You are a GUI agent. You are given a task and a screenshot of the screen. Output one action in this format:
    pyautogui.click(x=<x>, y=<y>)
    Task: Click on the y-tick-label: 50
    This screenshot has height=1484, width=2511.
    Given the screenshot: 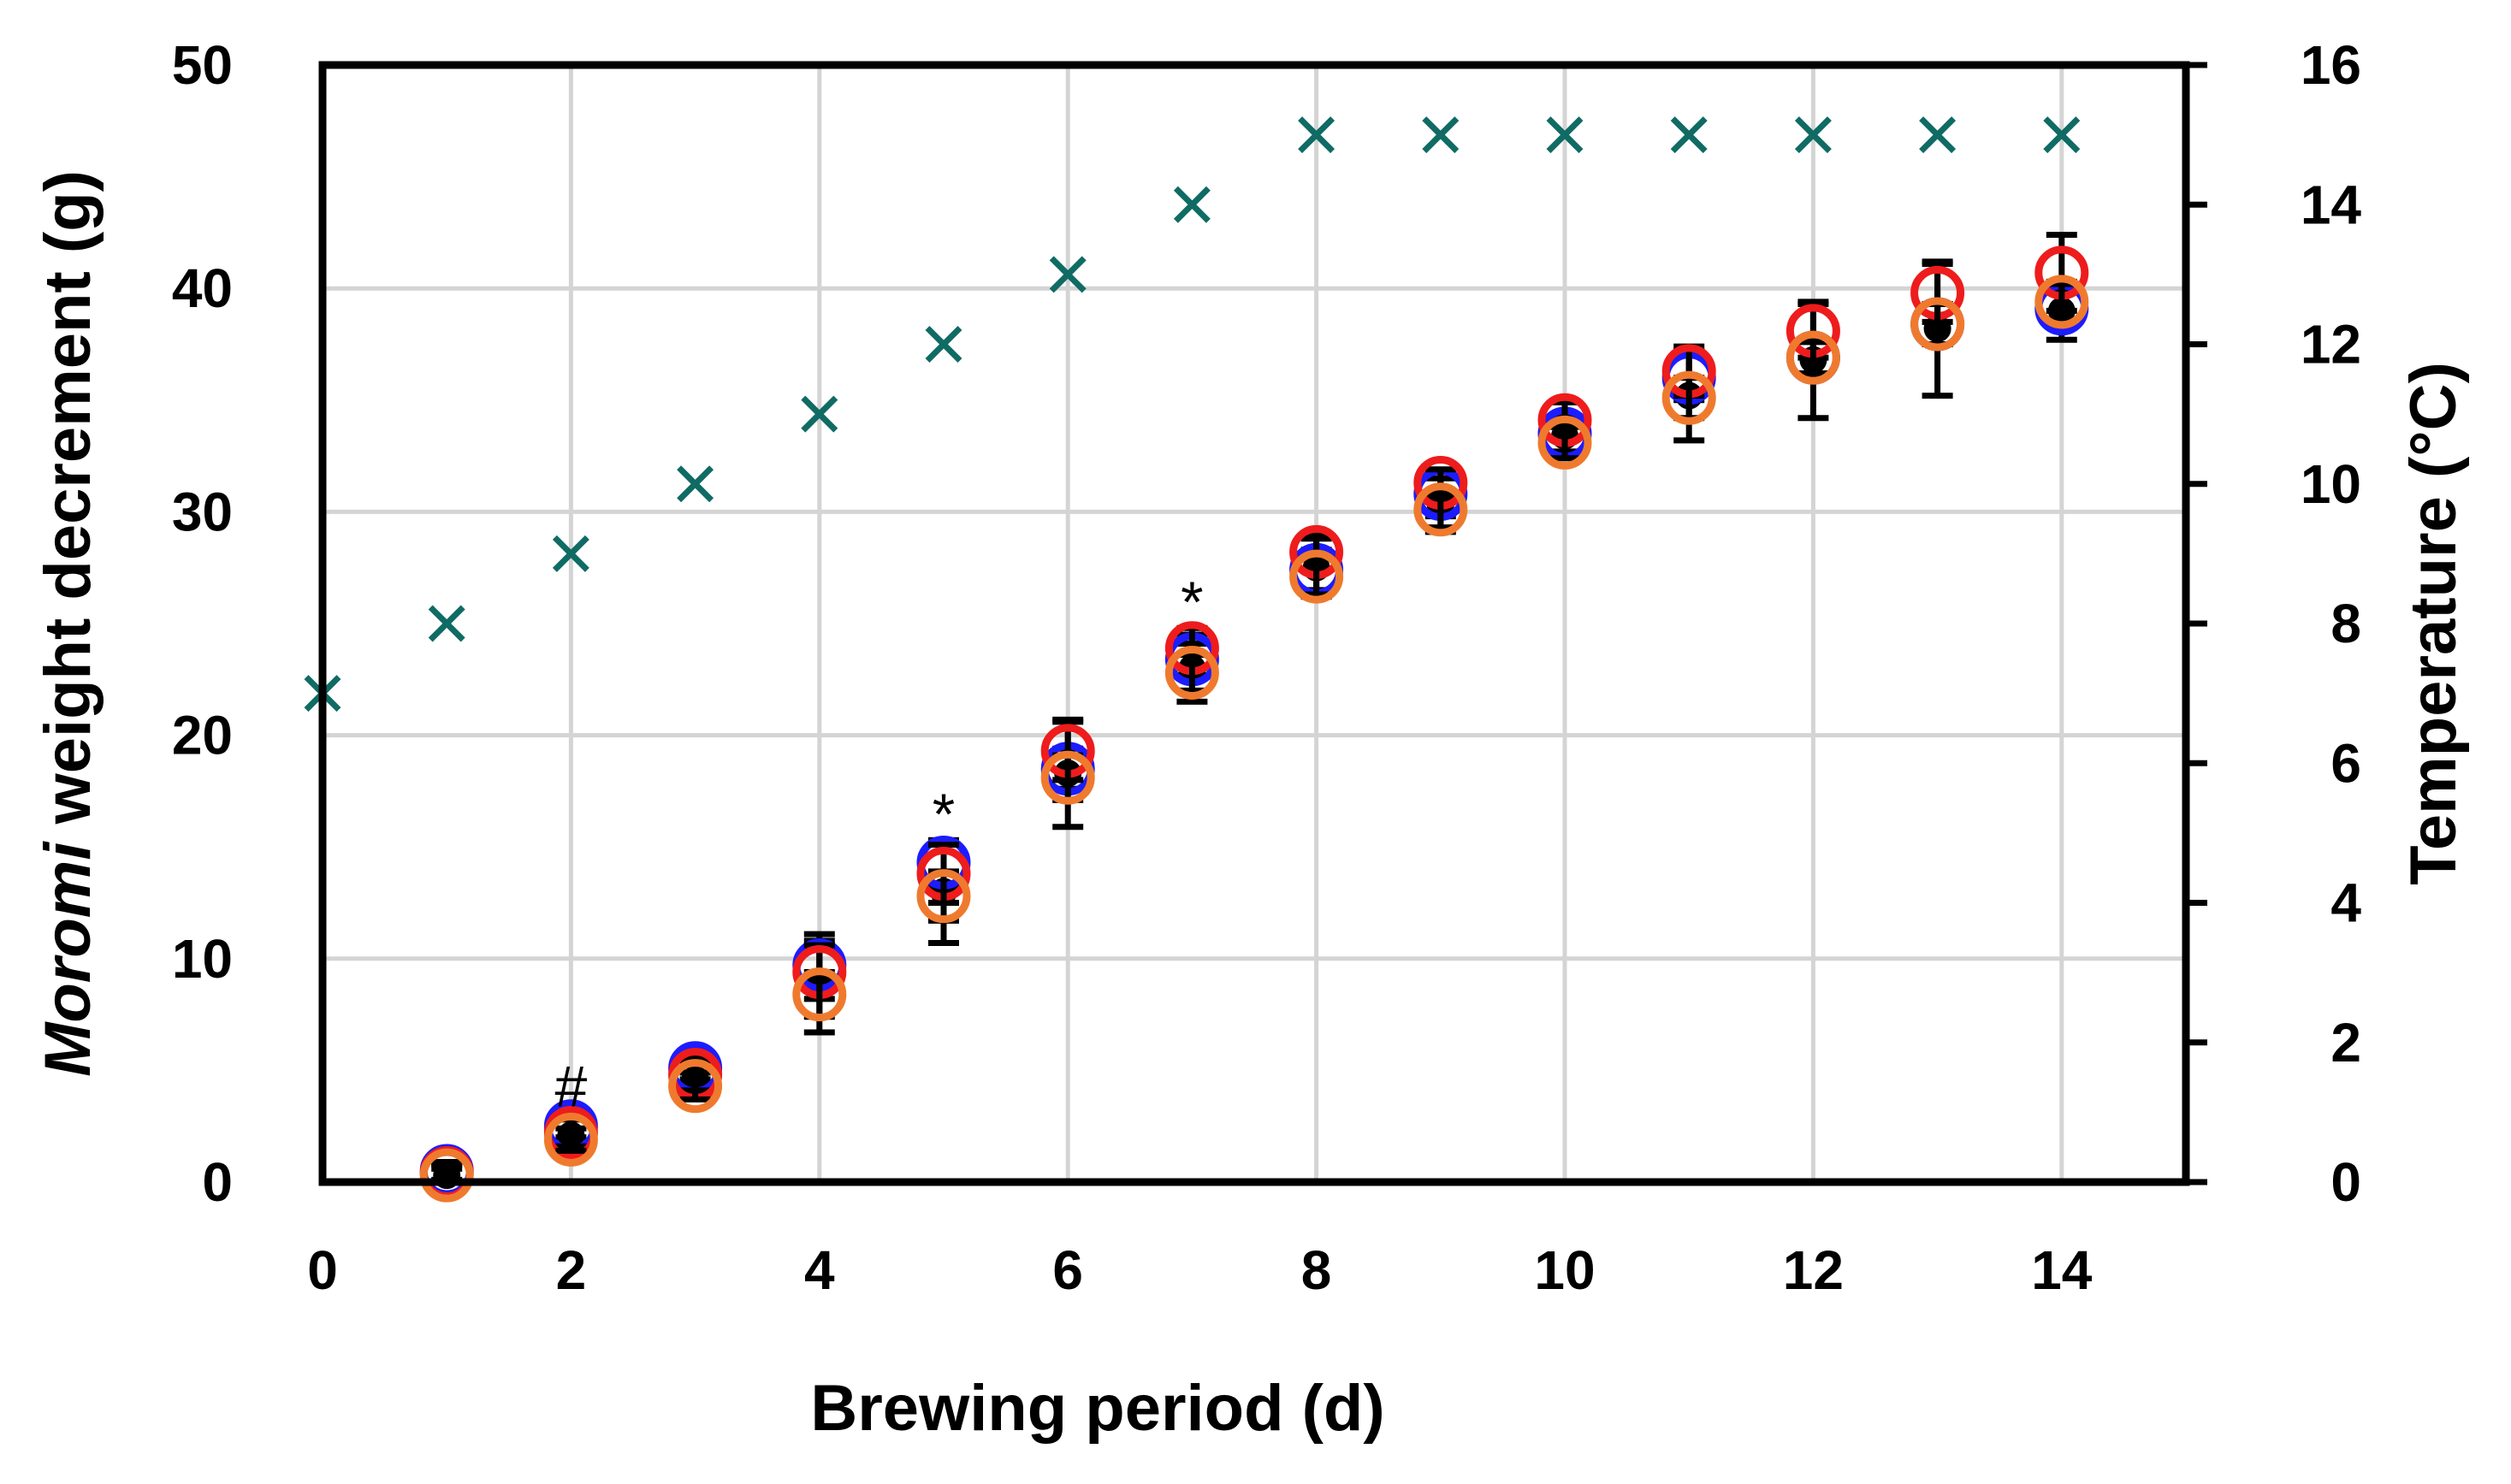 What is the action you would take?
    pyautogui.click(x=202, y=65)
    